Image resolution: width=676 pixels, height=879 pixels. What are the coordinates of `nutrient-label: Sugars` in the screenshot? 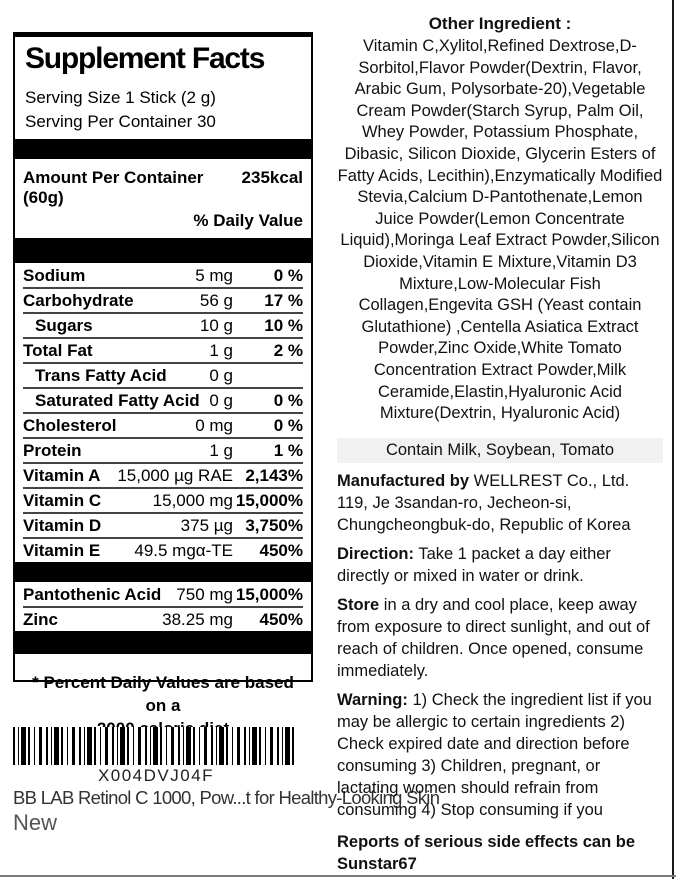 It's located at (64, 325).